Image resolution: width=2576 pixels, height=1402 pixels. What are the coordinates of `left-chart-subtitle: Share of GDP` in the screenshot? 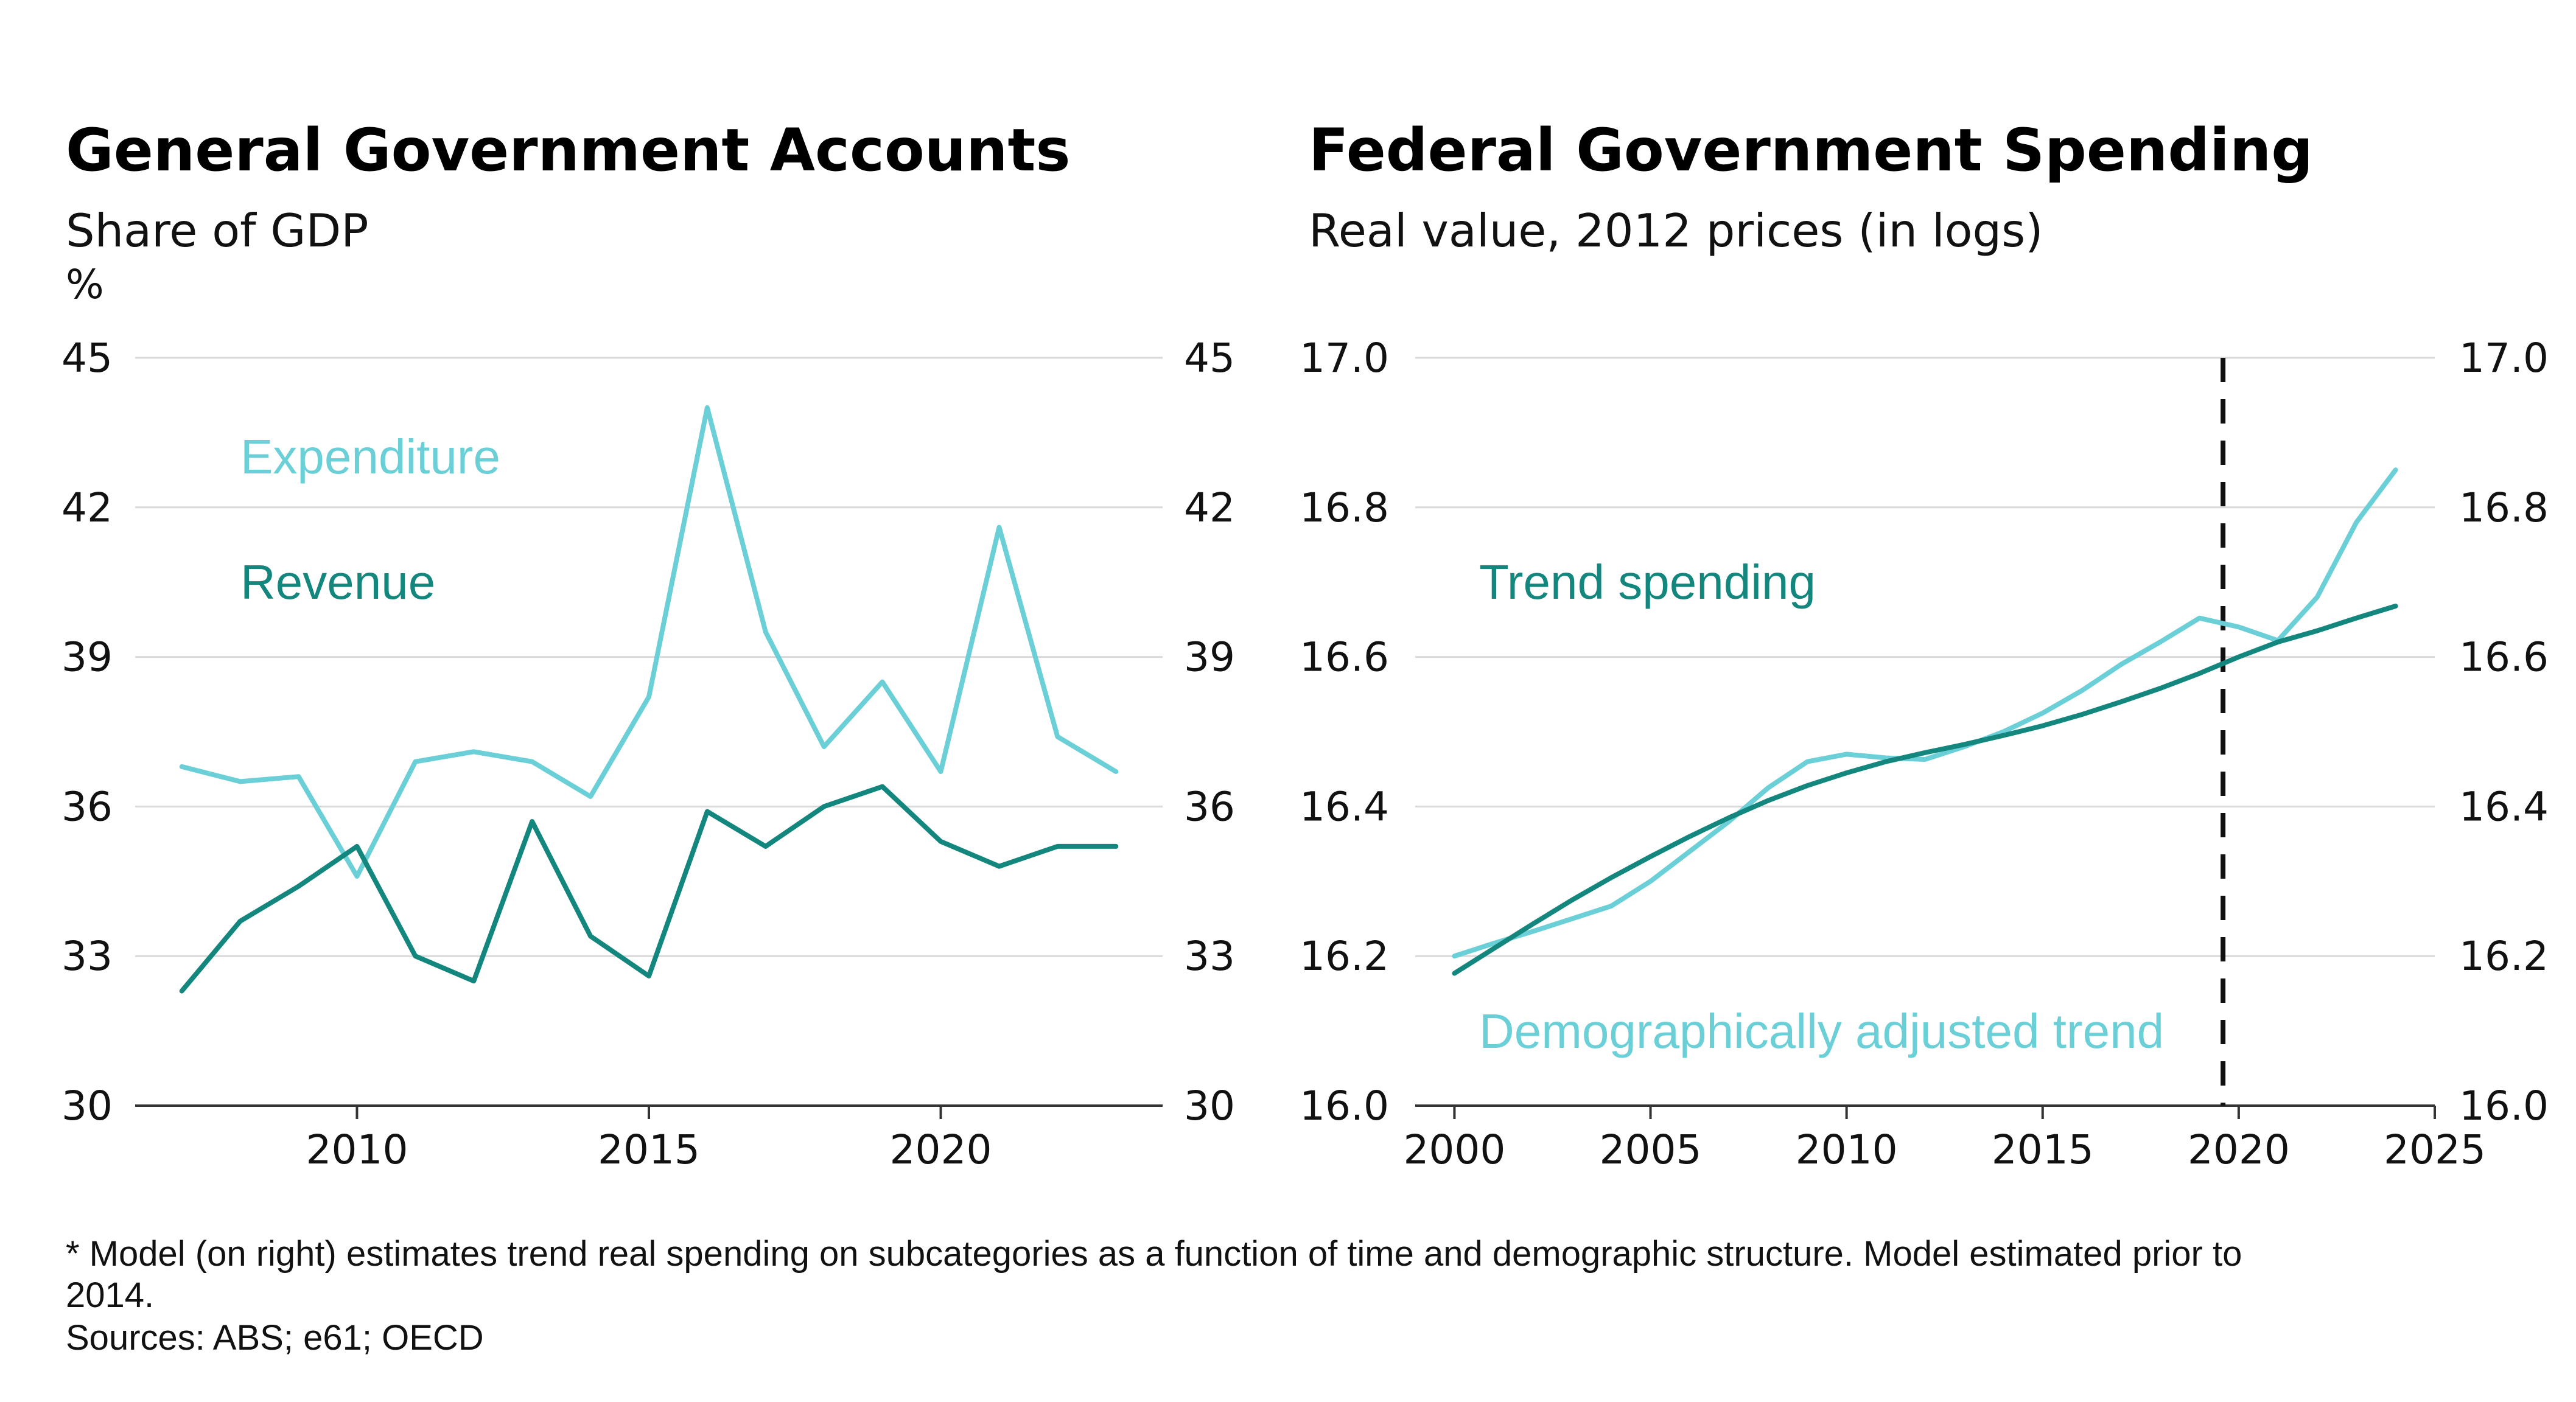 It's located at (217, 230).